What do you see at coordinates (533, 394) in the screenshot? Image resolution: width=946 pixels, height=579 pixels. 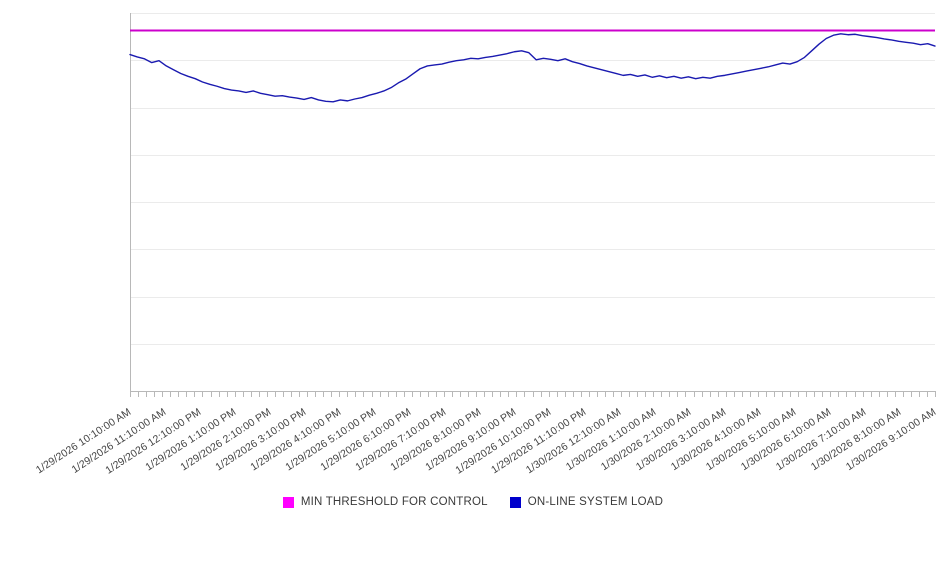 I see `x-axis-tick-marks` at bounding box center [533, 394].